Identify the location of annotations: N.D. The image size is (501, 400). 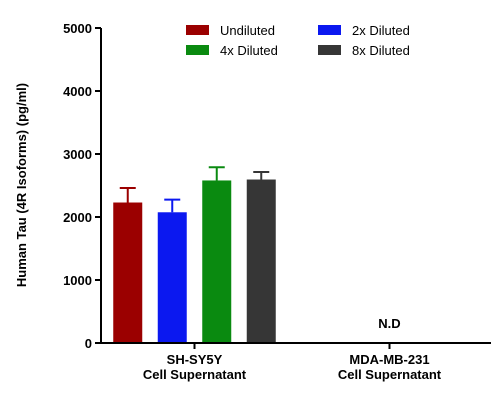
(389, 323).